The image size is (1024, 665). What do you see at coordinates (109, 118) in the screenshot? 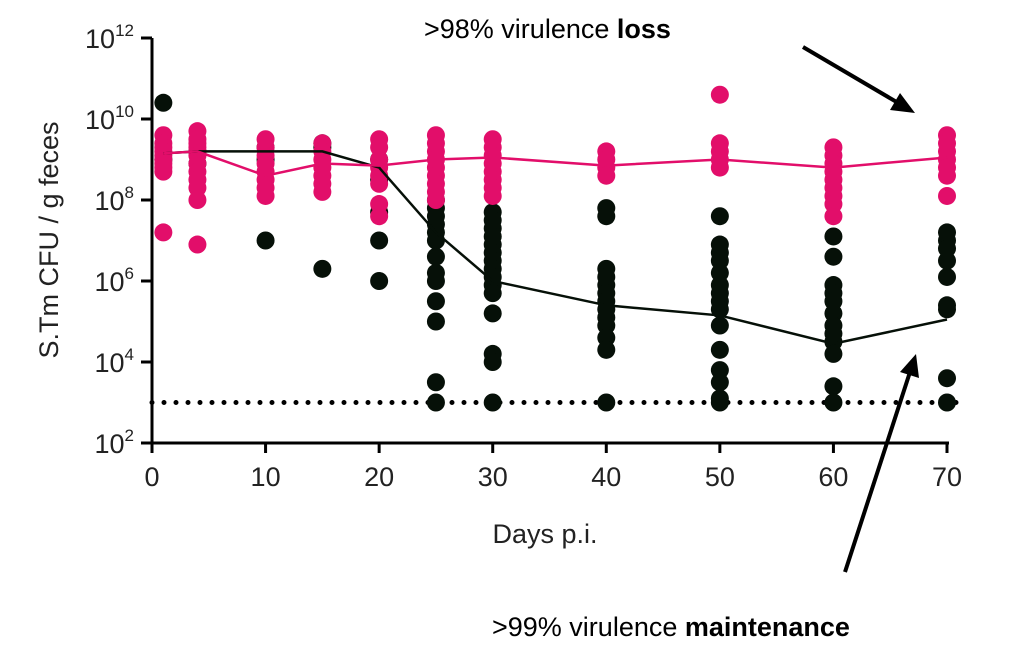
I see `y-tick-label: 10¹⁰` at bounding box center [109, 118].